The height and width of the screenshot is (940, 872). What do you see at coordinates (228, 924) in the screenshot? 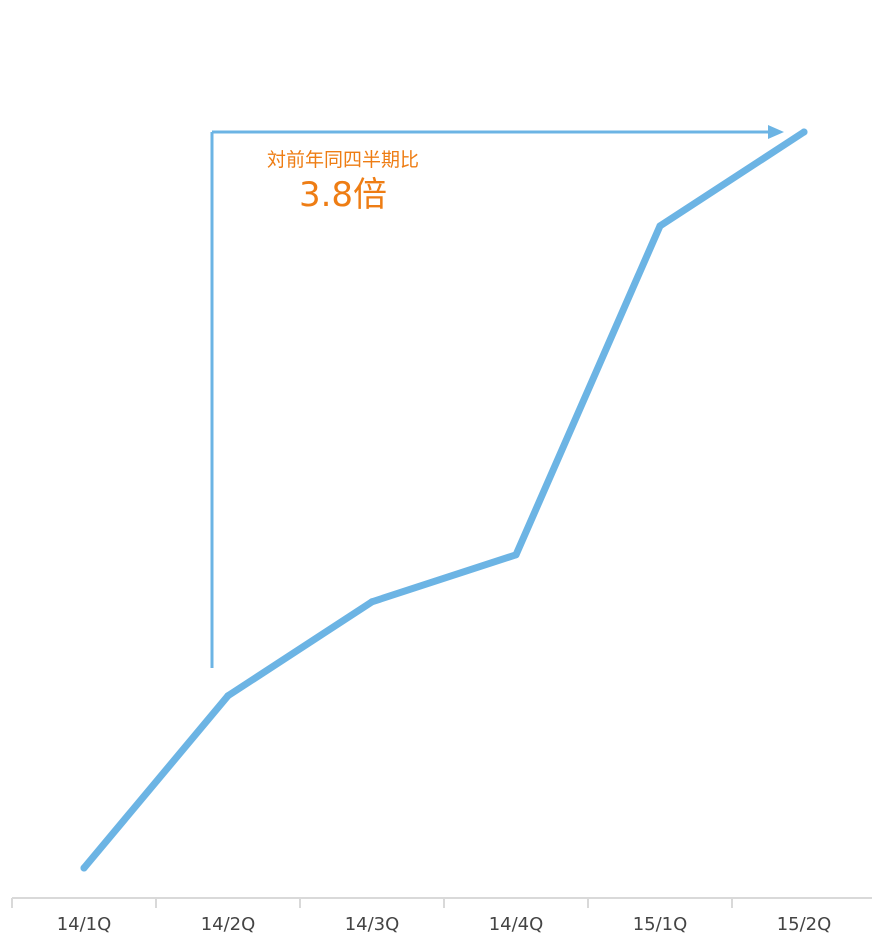
I see `x-tick-label: 14/2Q` at bounding box center [228, 924].